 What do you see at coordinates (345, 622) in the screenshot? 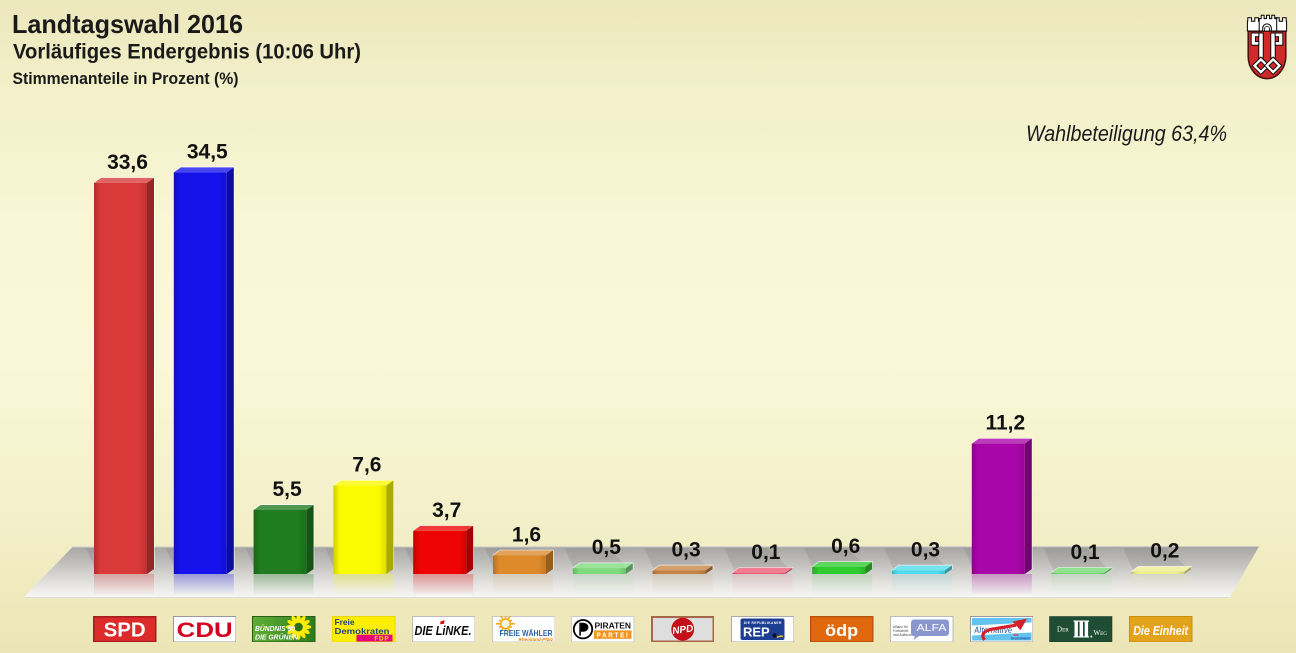
I see `svg-text: Freie` at bounding box center [345, 622].